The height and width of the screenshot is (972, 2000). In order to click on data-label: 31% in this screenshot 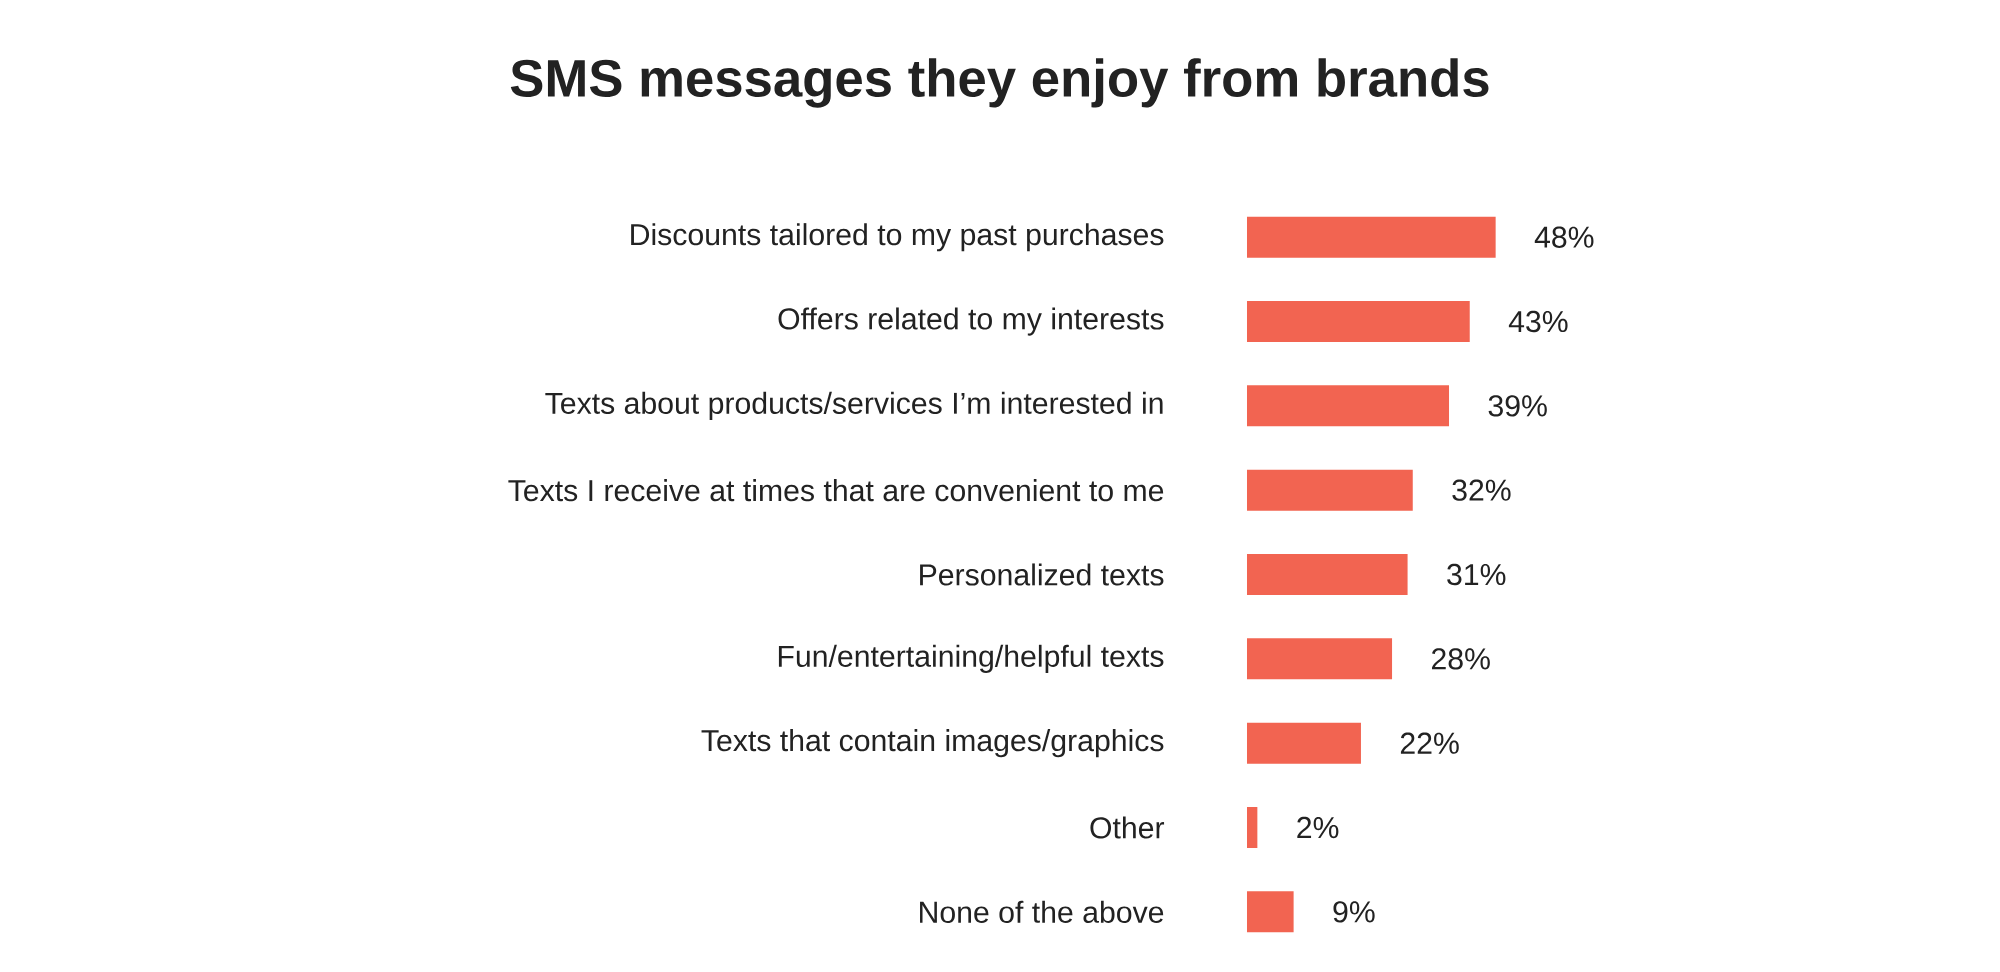, I will do `click(1476, 574)`.